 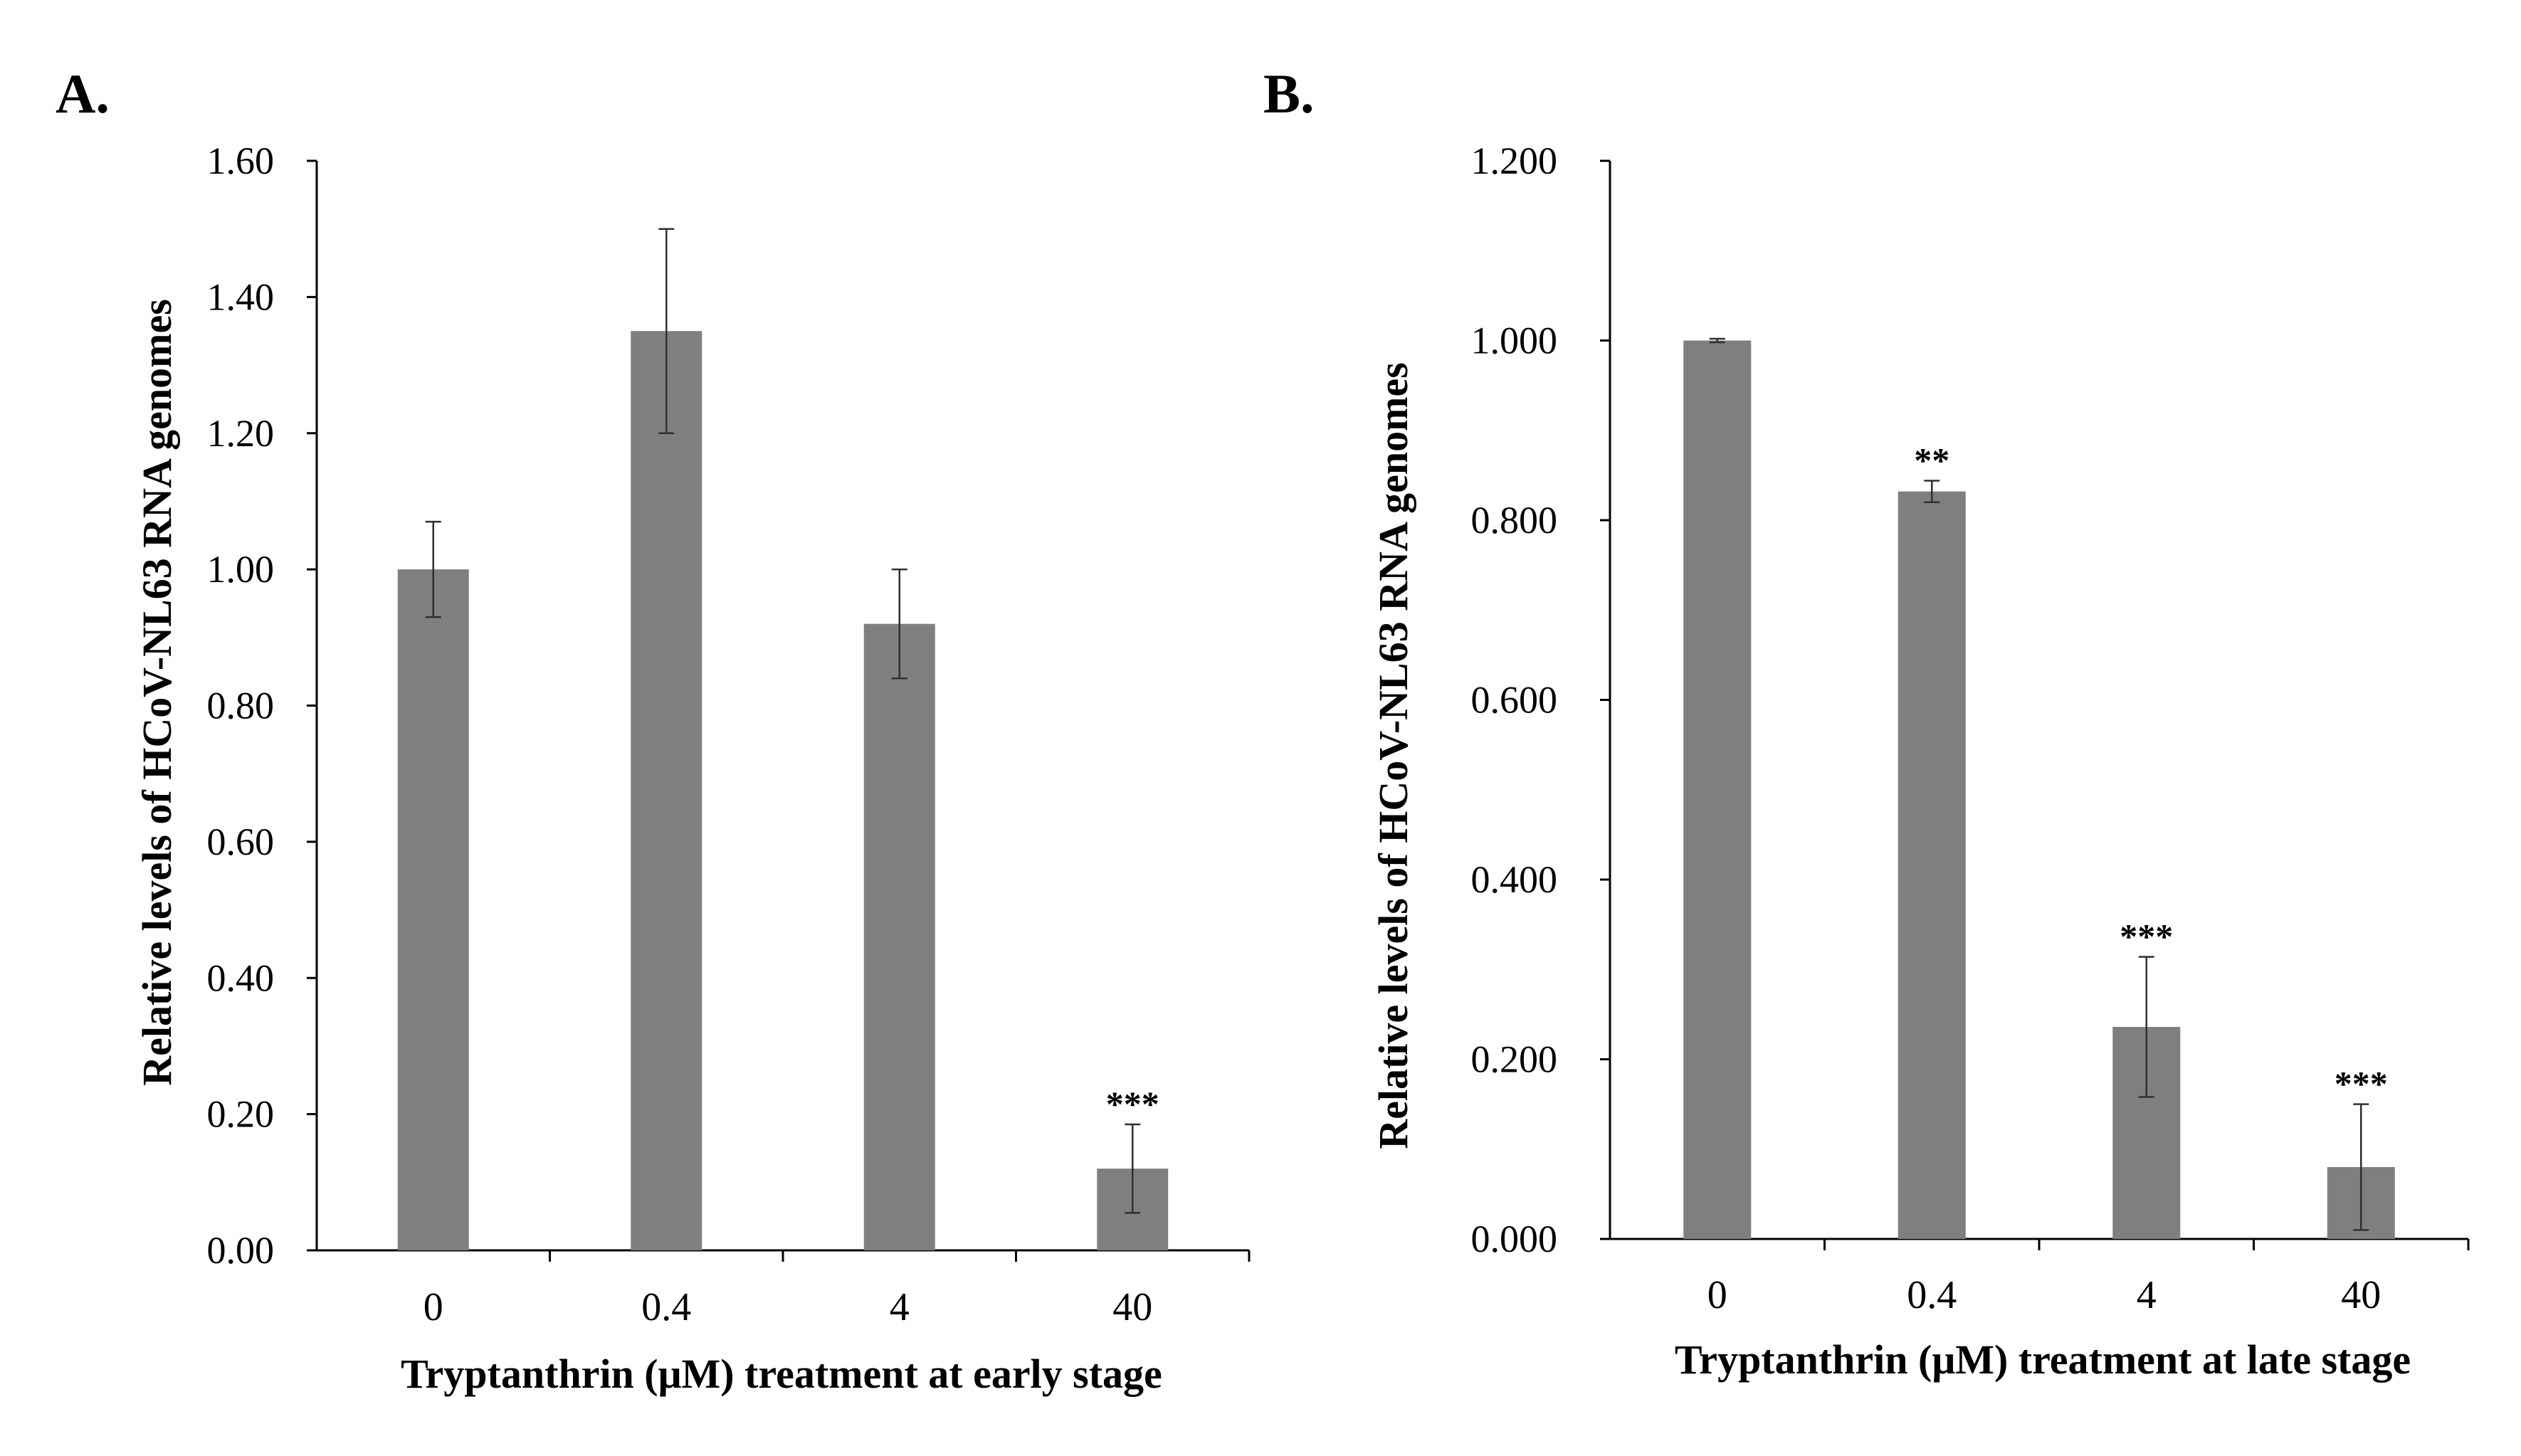 I want to click on panel-a-y-tick-label: 0.20, so click(x=241, y=1114).